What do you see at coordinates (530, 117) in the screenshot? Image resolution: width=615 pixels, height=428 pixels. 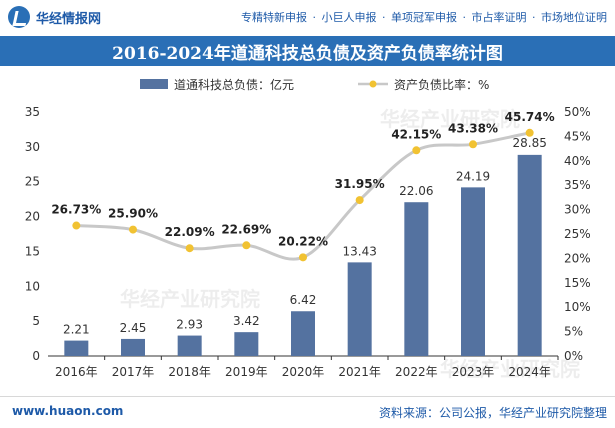 I see `ratio-value-label: 45.74%` at bounding box center [530, 117].